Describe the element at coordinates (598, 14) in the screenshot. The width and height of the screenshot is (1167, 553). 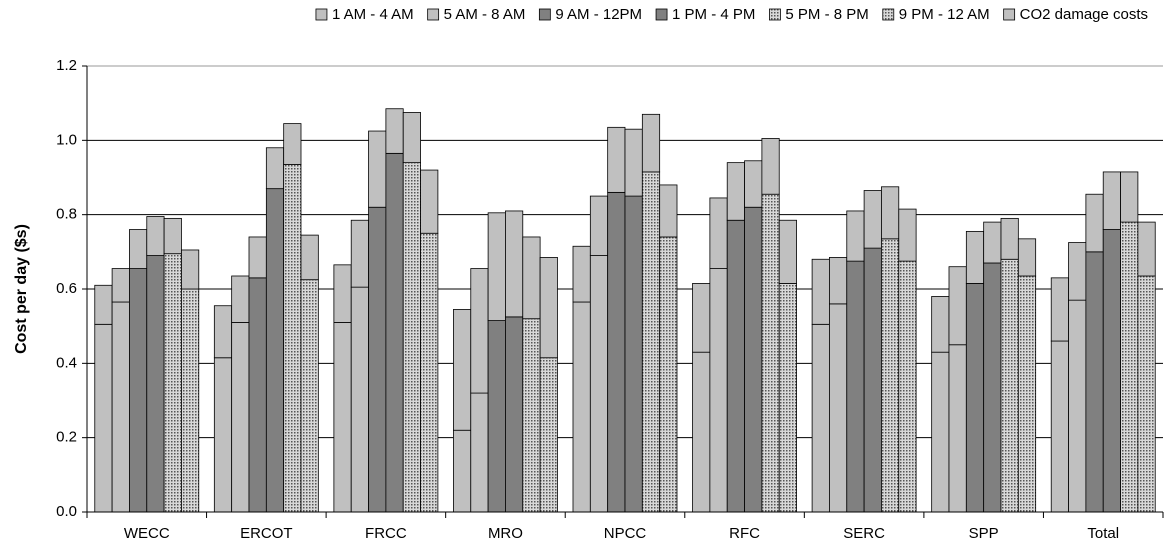
I see `legend-label: 9 AM - 12PM` at that location.